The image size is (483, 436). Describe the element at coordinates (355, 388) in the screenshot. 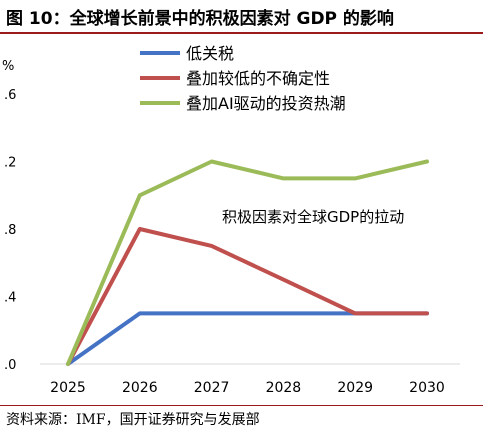

I see `x-tick-label: 2029` at that location.